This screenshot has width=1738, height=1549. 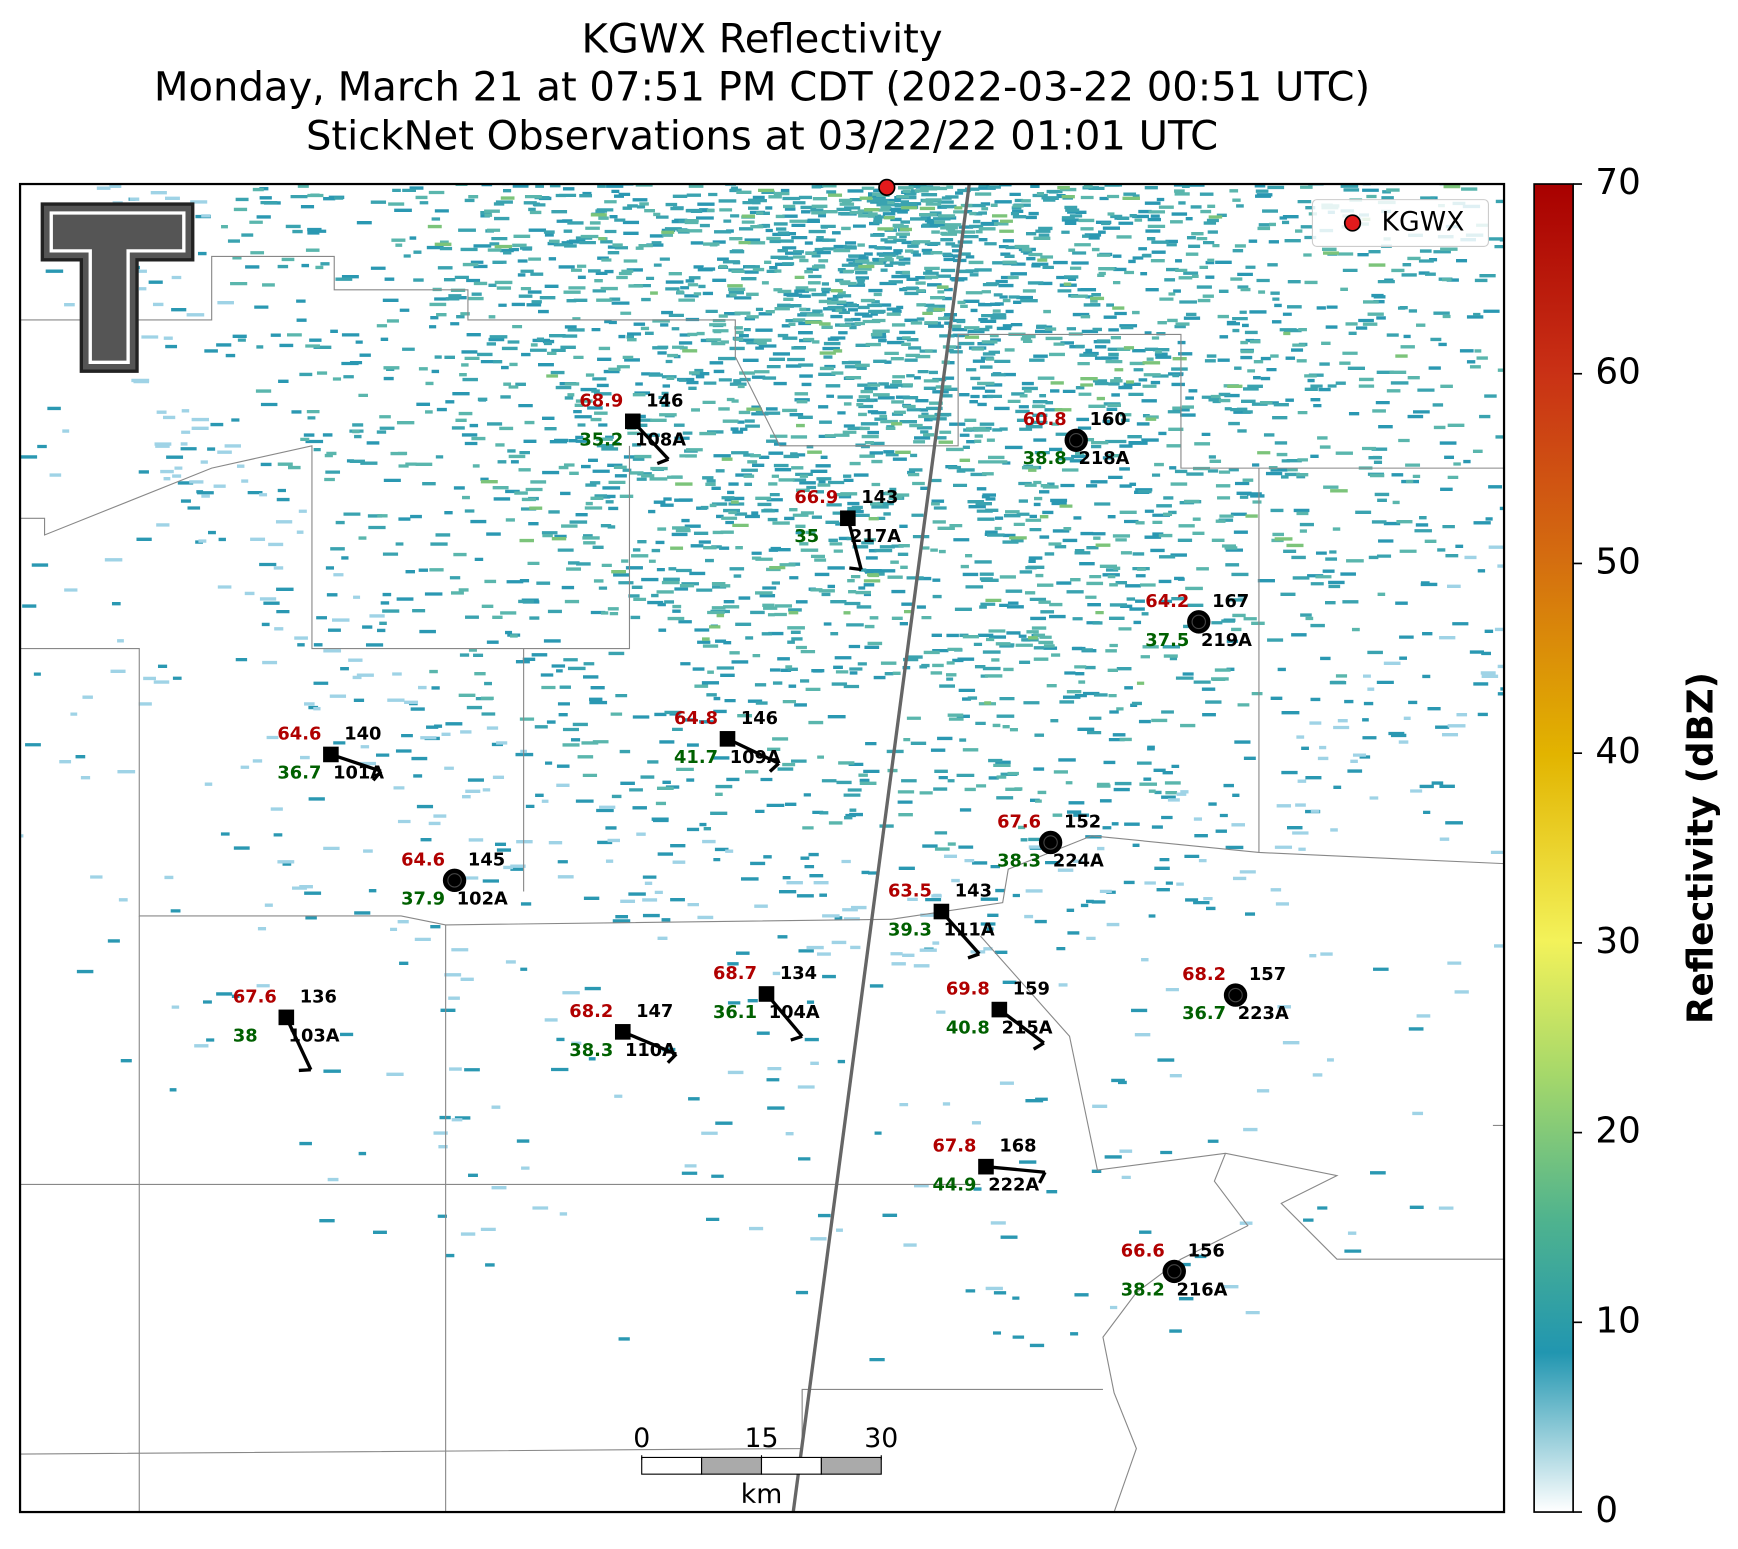 What do you see at coordinates (255, 996) in the screenshot?
I see `temperature: 67.6` at bounding box center [255, 996].